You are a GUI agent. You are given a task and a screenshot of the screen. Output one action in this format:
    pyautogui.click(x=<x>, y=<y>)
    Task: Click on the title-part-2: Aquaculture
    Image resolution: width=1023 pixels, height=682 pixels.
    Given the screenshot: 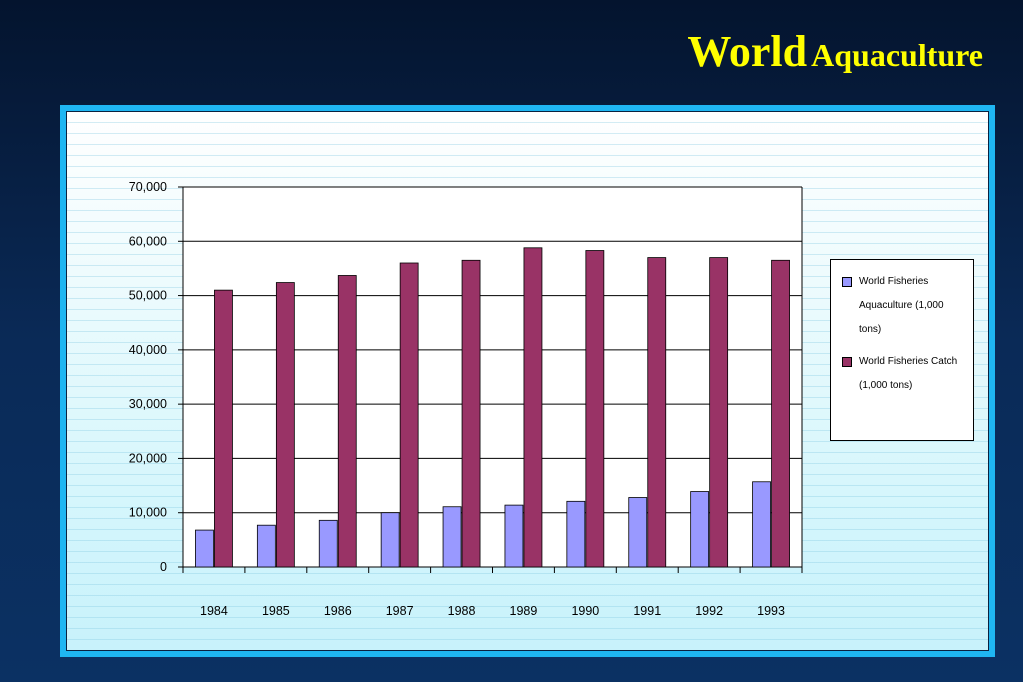 What is the action you would take?
    pyautogui.click(x=897, y=55)
    